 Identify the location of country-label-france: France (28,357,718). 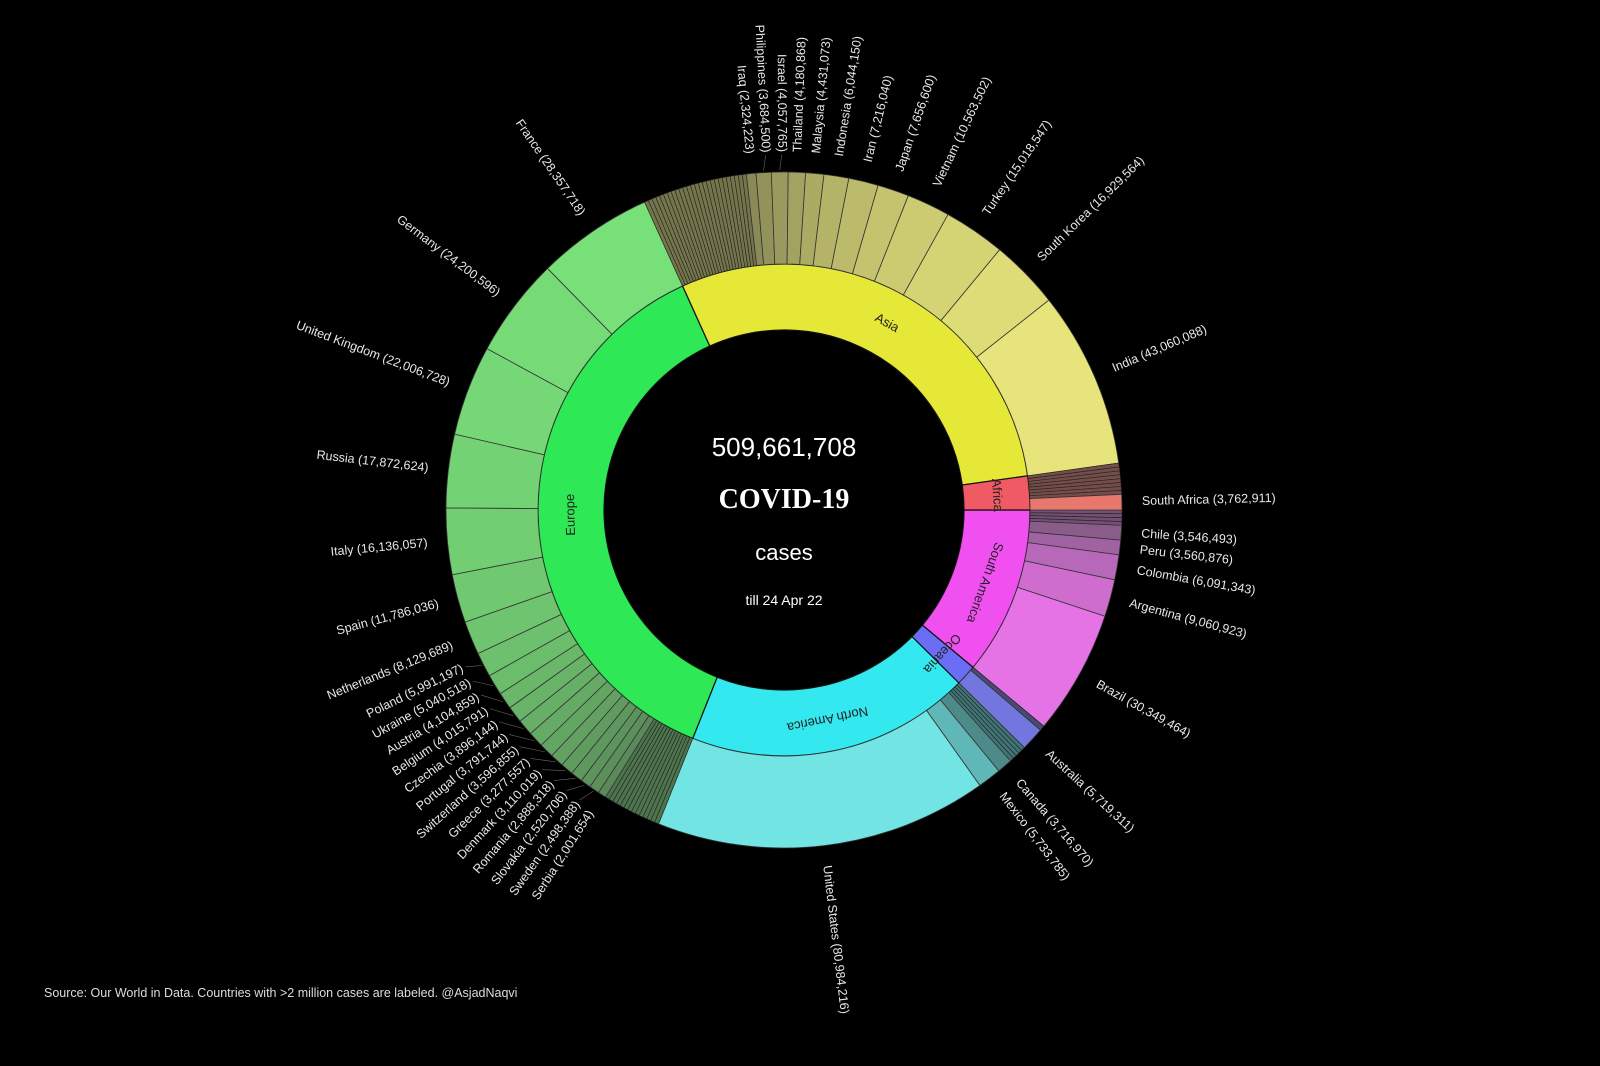
(551, 167).